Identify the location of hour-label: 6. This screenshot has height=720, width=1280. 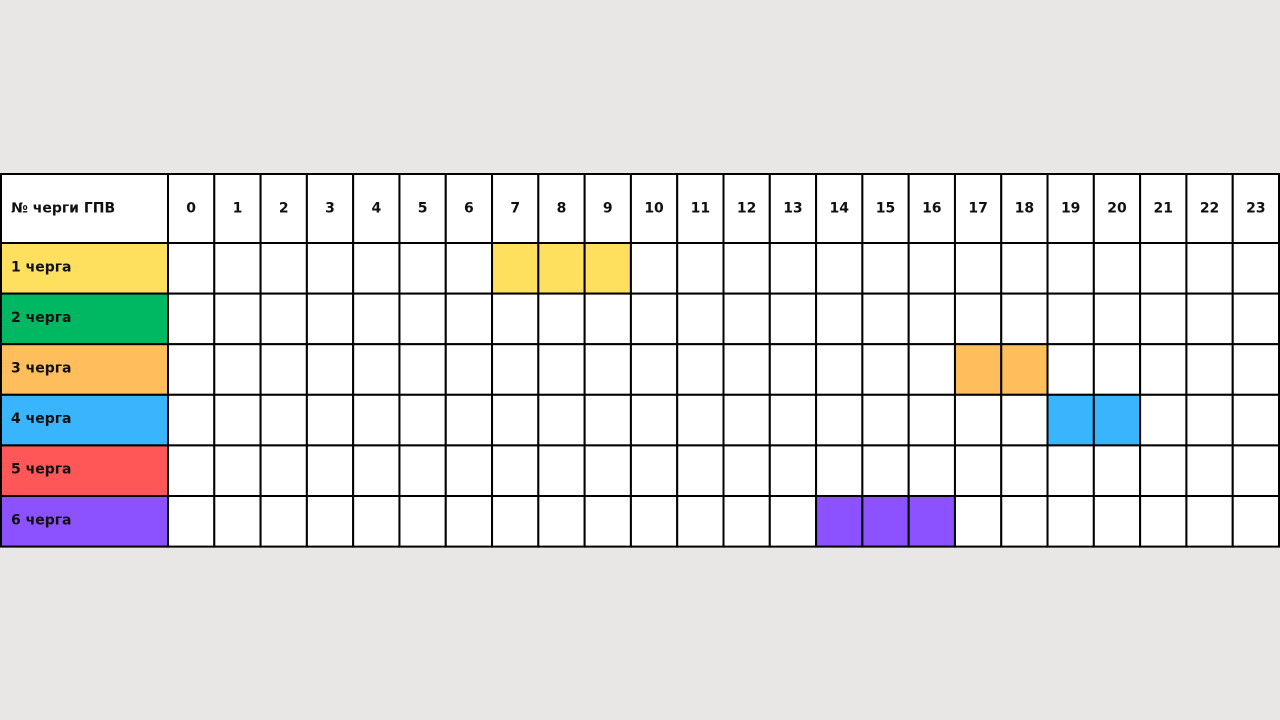
(469, 209).